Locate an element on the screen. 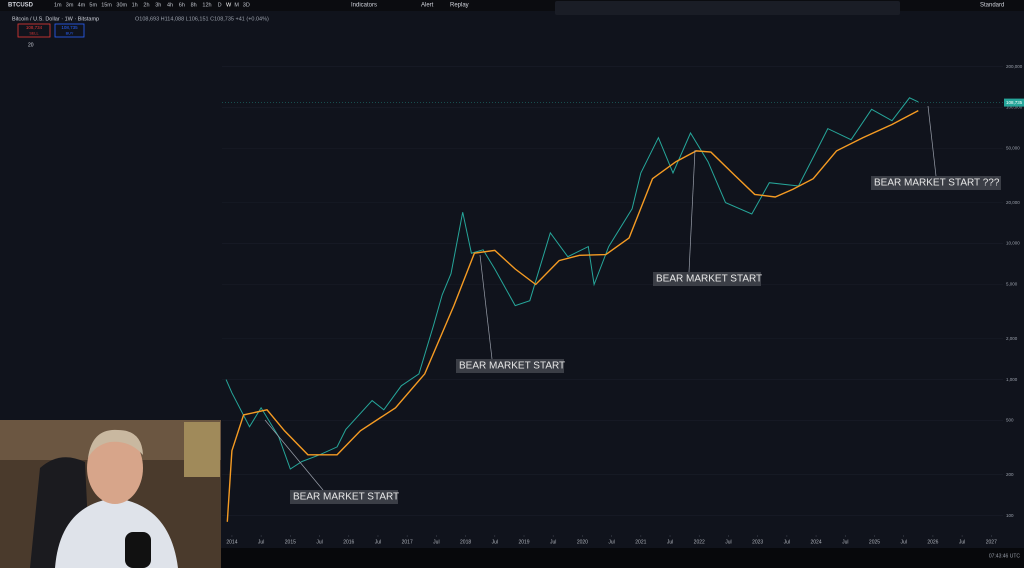 This screenshot has width=1024, height=568. symbol: BTCUSD is located at coordinates (21, 6).